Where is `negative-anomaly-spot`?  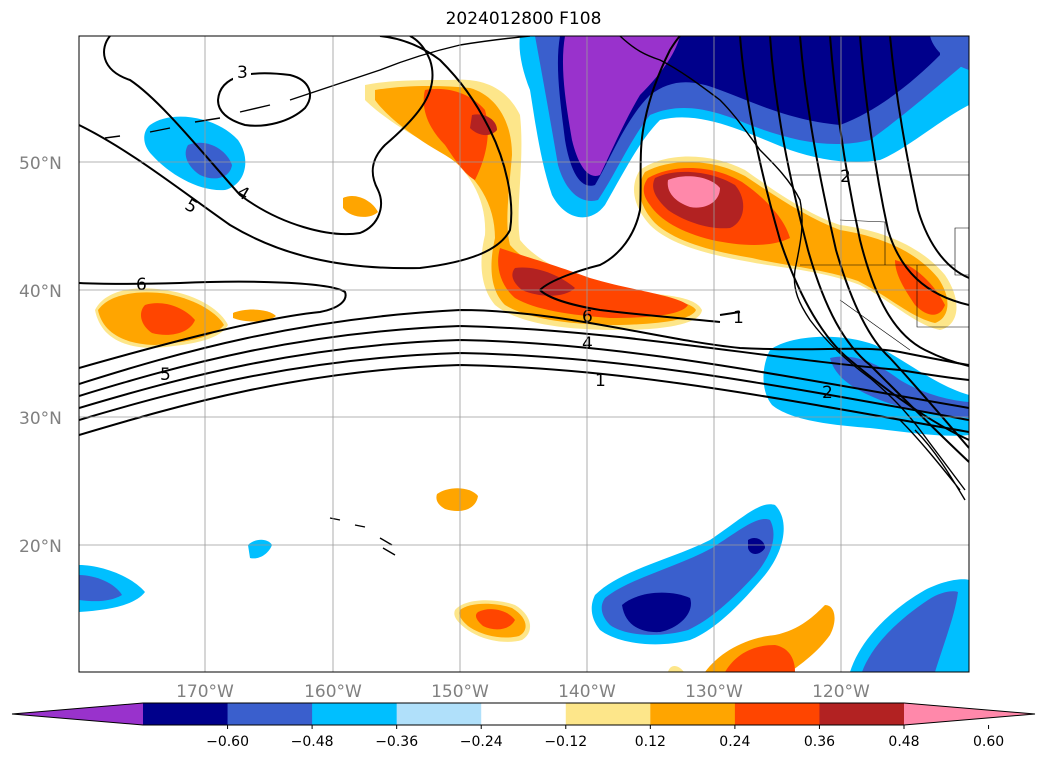
negative-anomaly-spot is located at coordinates (260, 549).